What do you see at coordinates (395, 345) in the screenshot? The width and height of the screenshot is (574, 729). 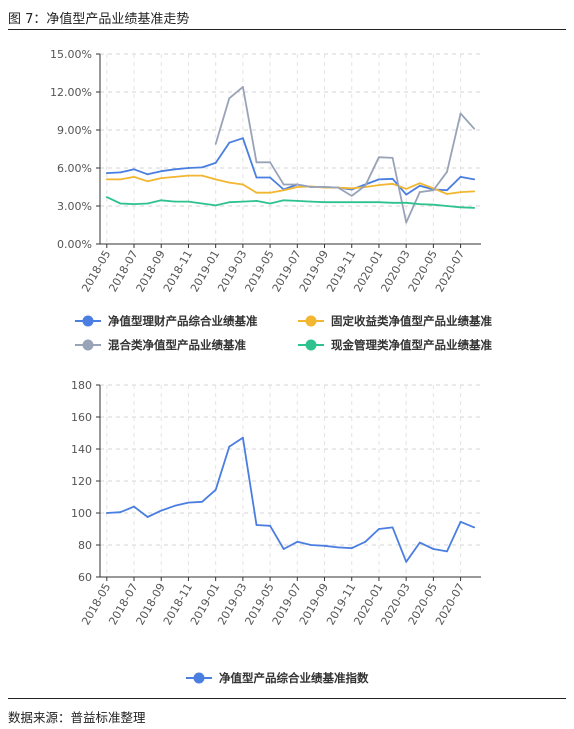 I see `legend-item: 现金管理类净值型产品业绩基准` at bounding box center [395, 345].